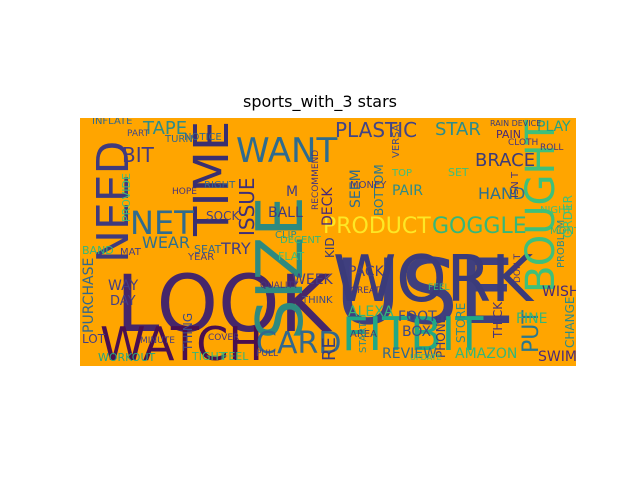 This screenshot has width=640, height=480. What do you see at coordinates (123, 301) in the screenshot?
I see `word-day: DAY` at bounding box center [123, 301].